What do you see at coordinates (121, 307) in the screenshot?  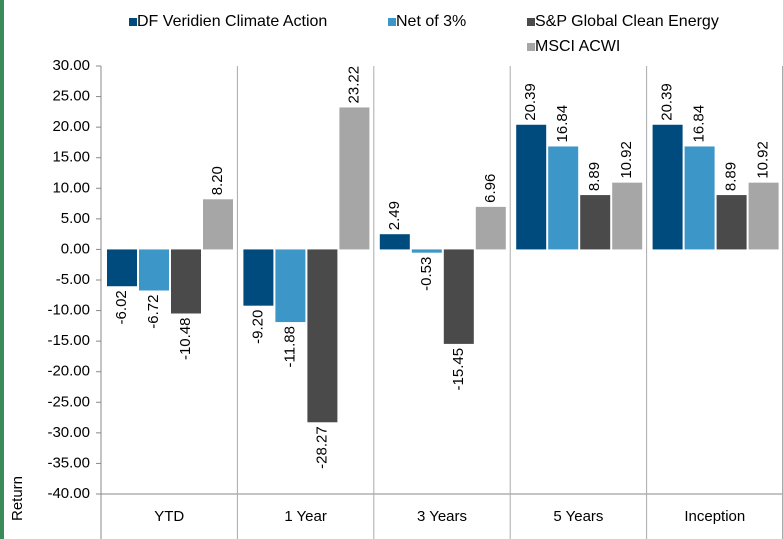 I see `data-label: -6.02` at bounding box center [121, 307].